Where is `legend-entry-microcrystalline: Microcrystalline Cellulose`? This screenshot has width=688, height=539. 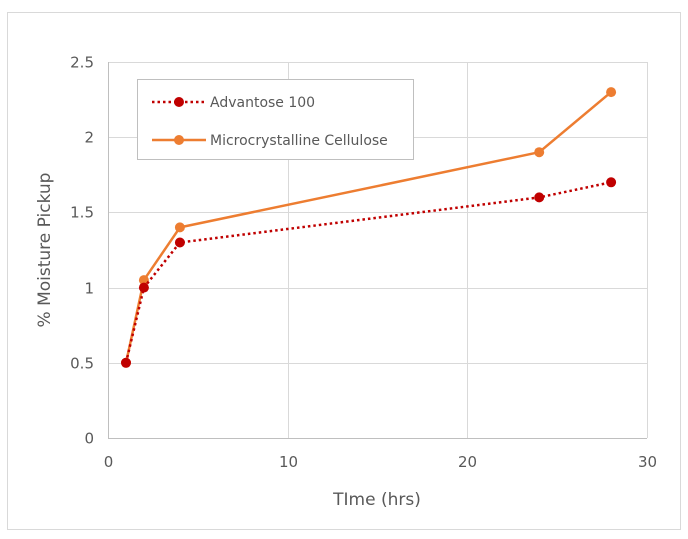
legend-entry-microcrystalline: Microcrystalline Cellulose is located at coordinates (270, 141).